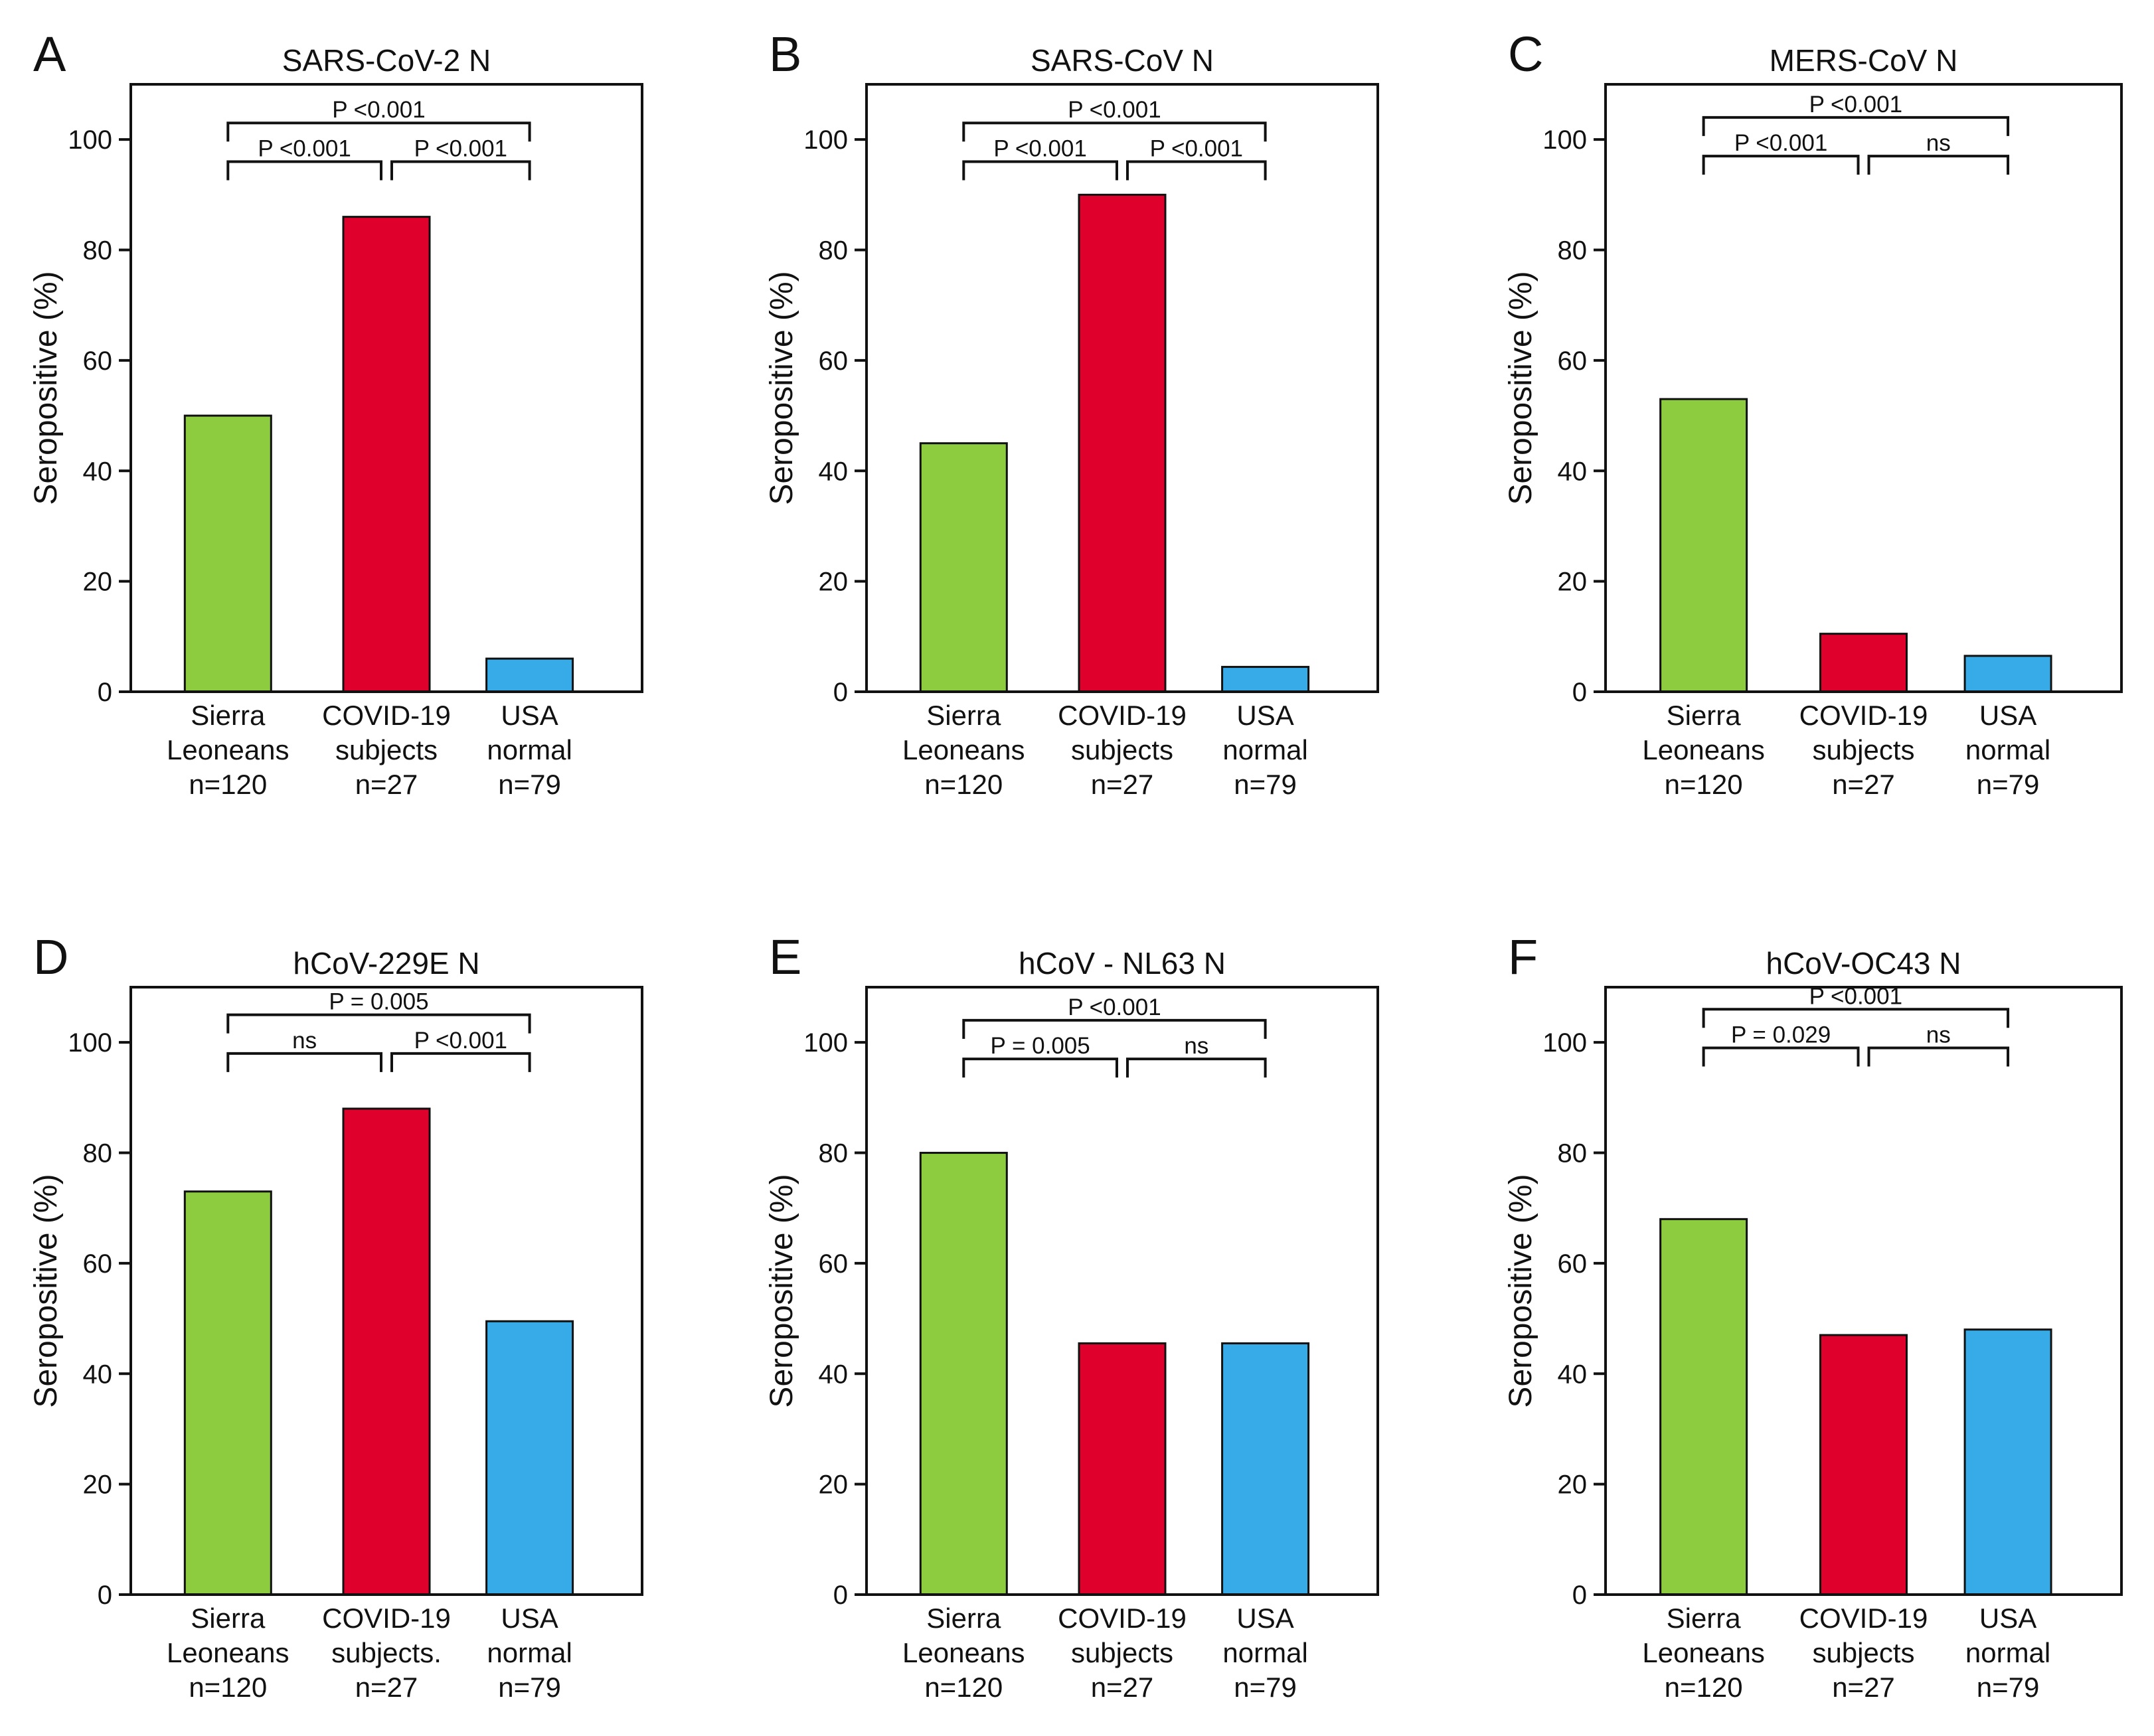 The width and height of the screenshot is (2154, 1736). What do you see at coordinates (386, 61) in the screenshot?
I see `chart-title: SARS-CoV-2 N` at bounding box center [386, 61].